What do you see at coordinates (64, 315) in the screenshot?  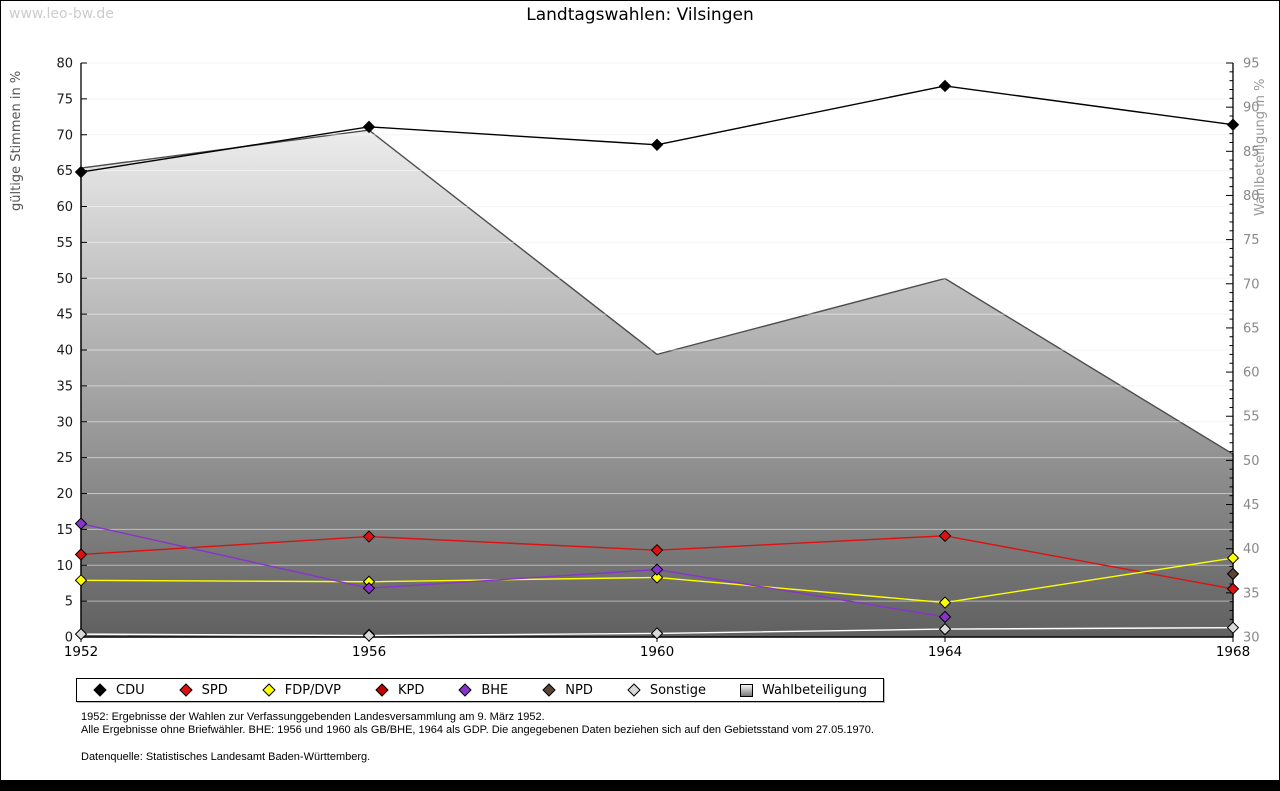 I see `left-tick-label: 45` at bounding box center [64, 315].